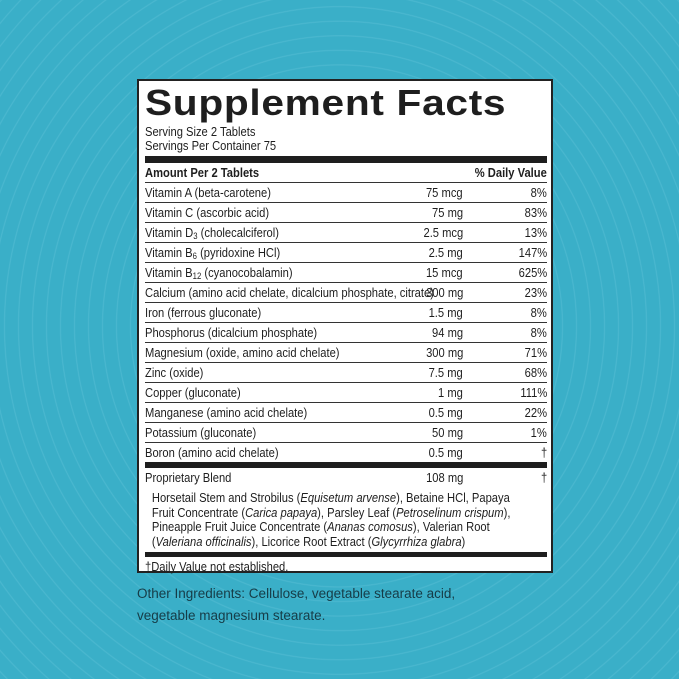  I want to click on nutrient-name: Zinc (oxide), so click(174, 372).